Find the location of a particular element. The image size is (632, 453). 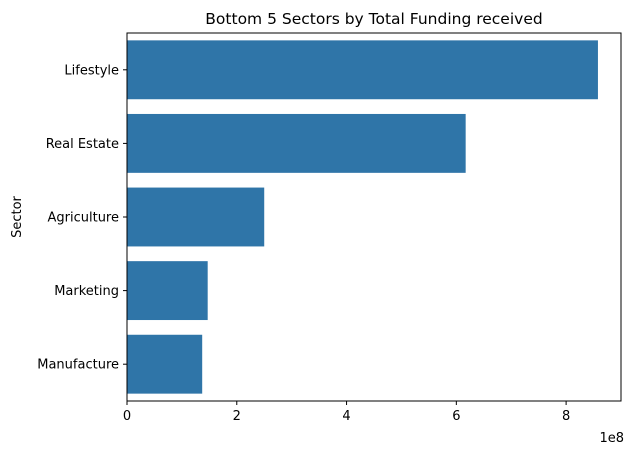

bar-real-estate is located at coordinates (296, 143).